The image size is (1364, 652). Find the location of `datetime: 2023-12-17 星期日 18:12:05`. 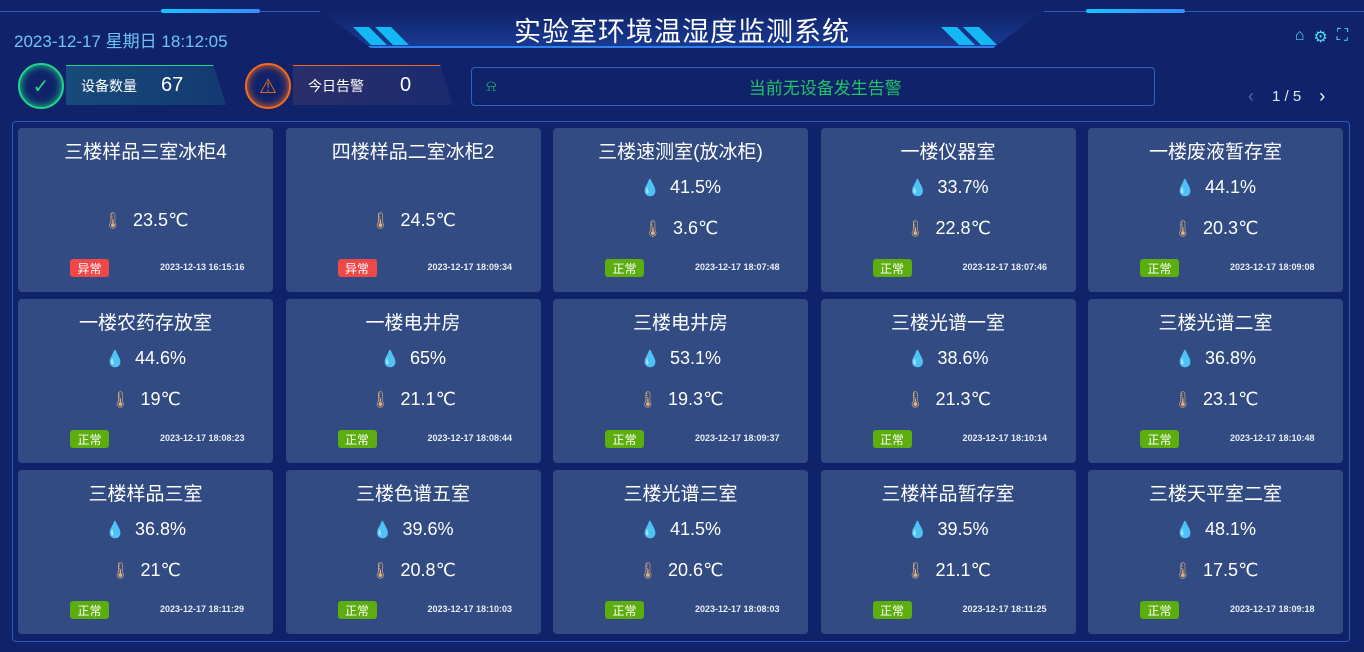

datetime: 2023-12-17 星期日 18:12:05 is located at coordinates (121, 41).